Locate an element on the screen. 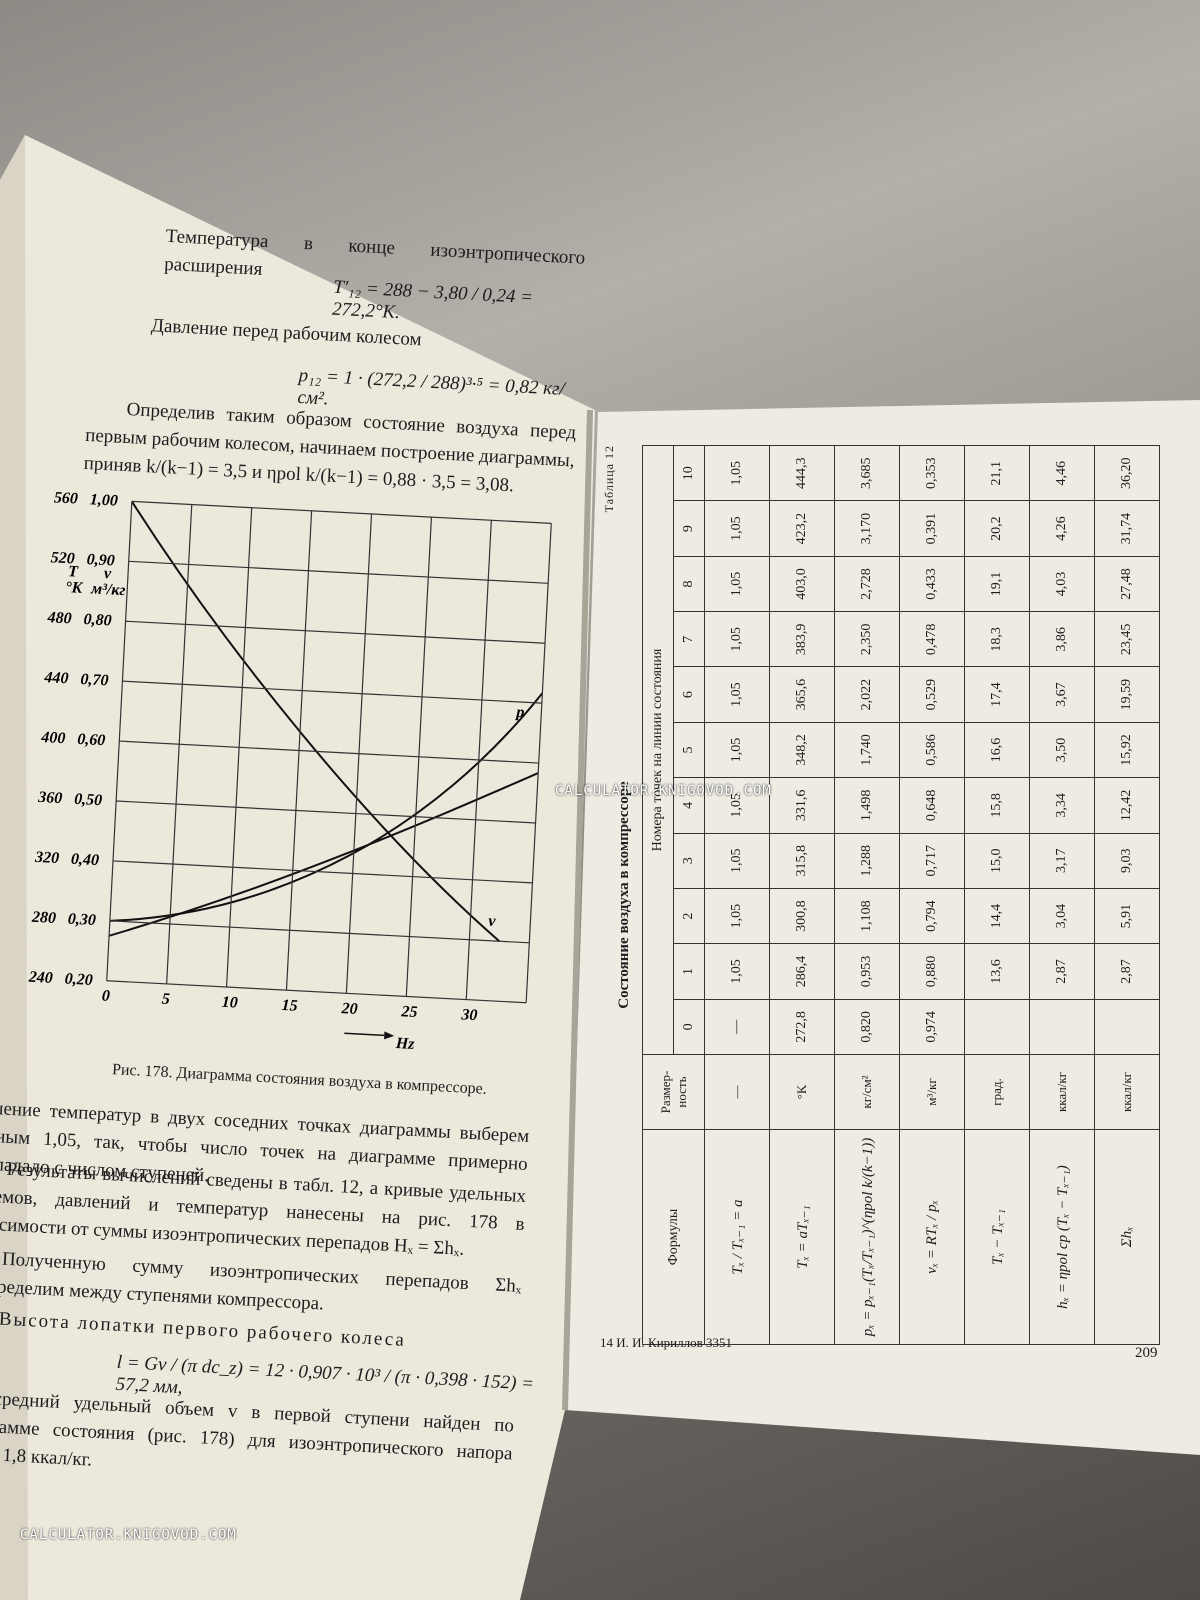 The width and height of the screenshot is (1200, 1600). dimension-cell: °K is located at coordinates (802, 1092).